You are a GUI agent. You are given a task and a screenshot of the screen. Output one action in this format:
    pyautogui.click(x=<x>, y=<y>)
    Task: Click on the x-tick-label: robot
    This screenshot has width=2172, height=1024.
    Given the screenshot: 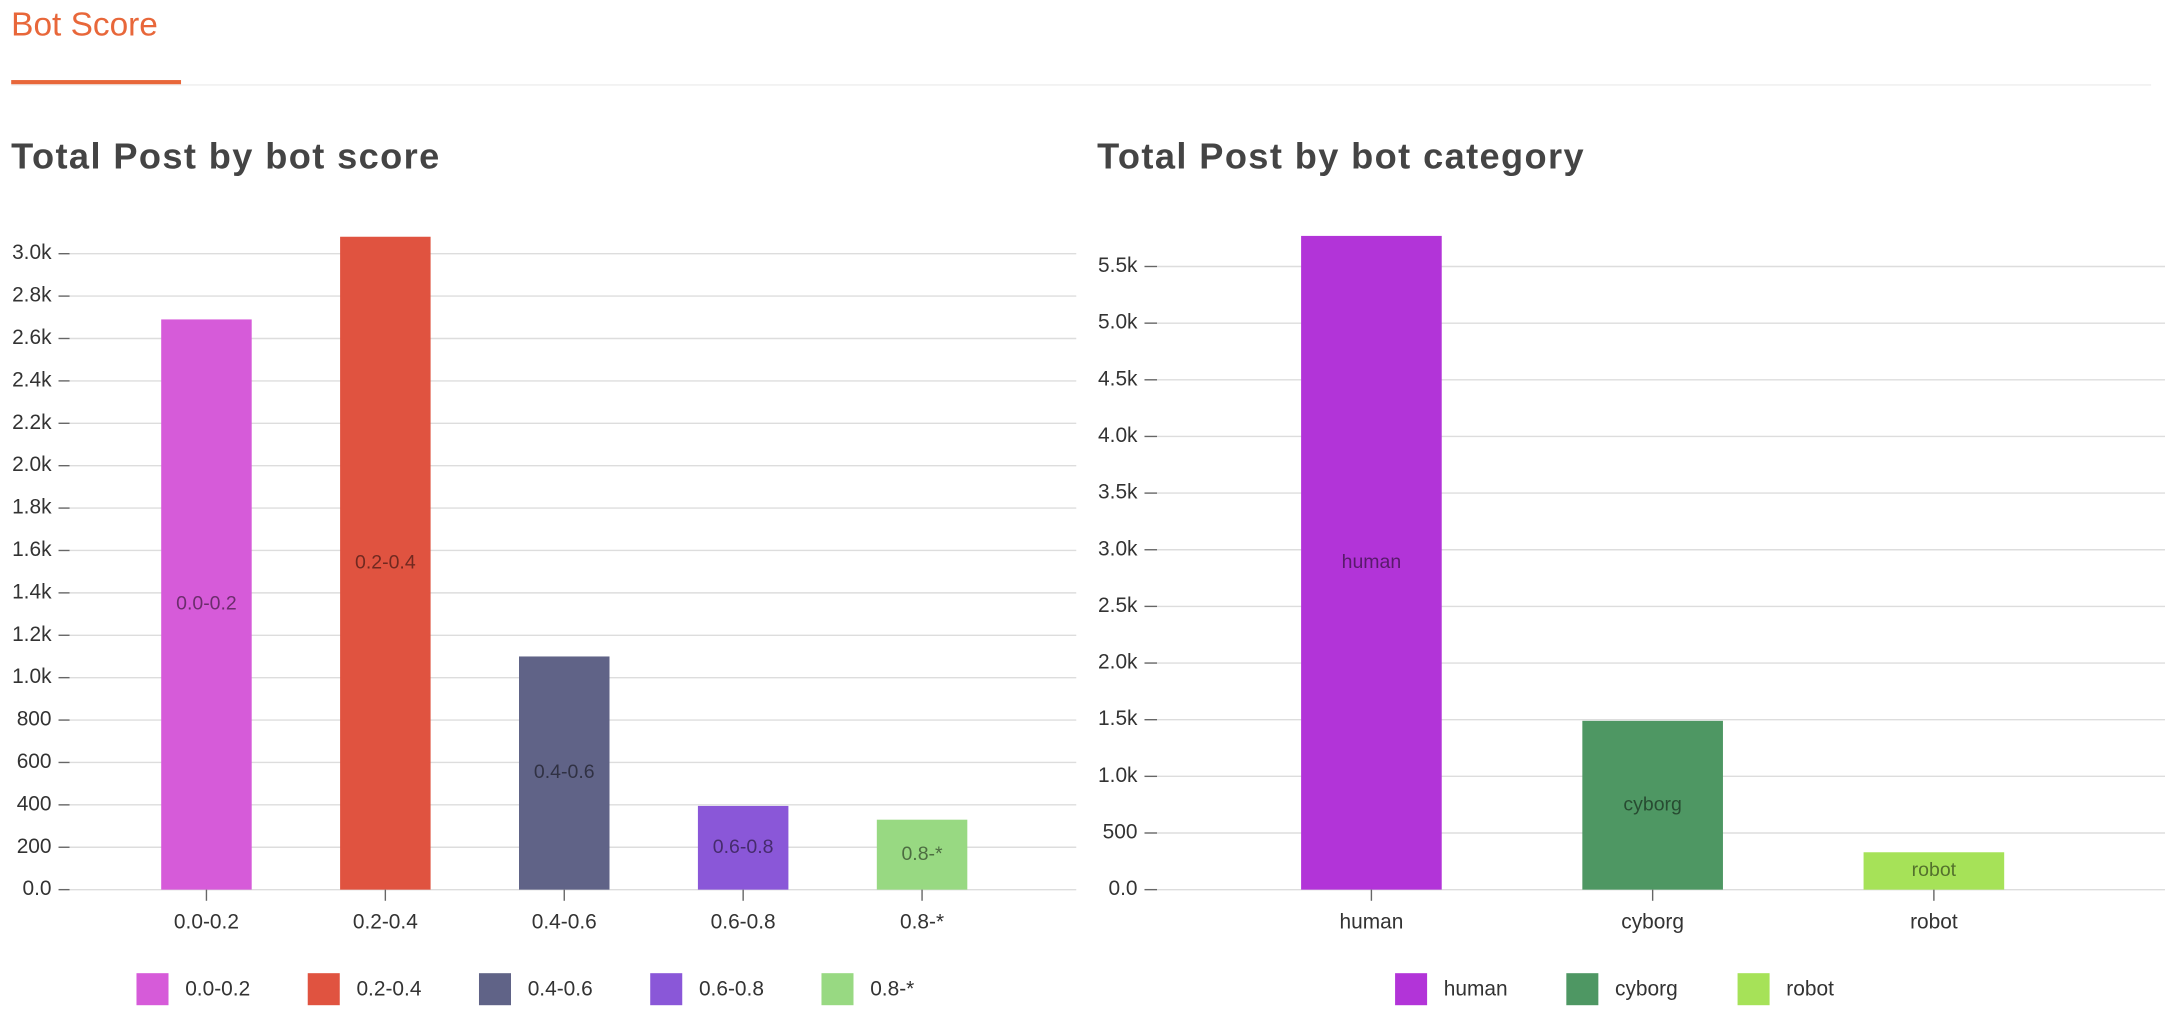 What is the action you would take?
    pyautogui.click(x=1934, y=922)
    